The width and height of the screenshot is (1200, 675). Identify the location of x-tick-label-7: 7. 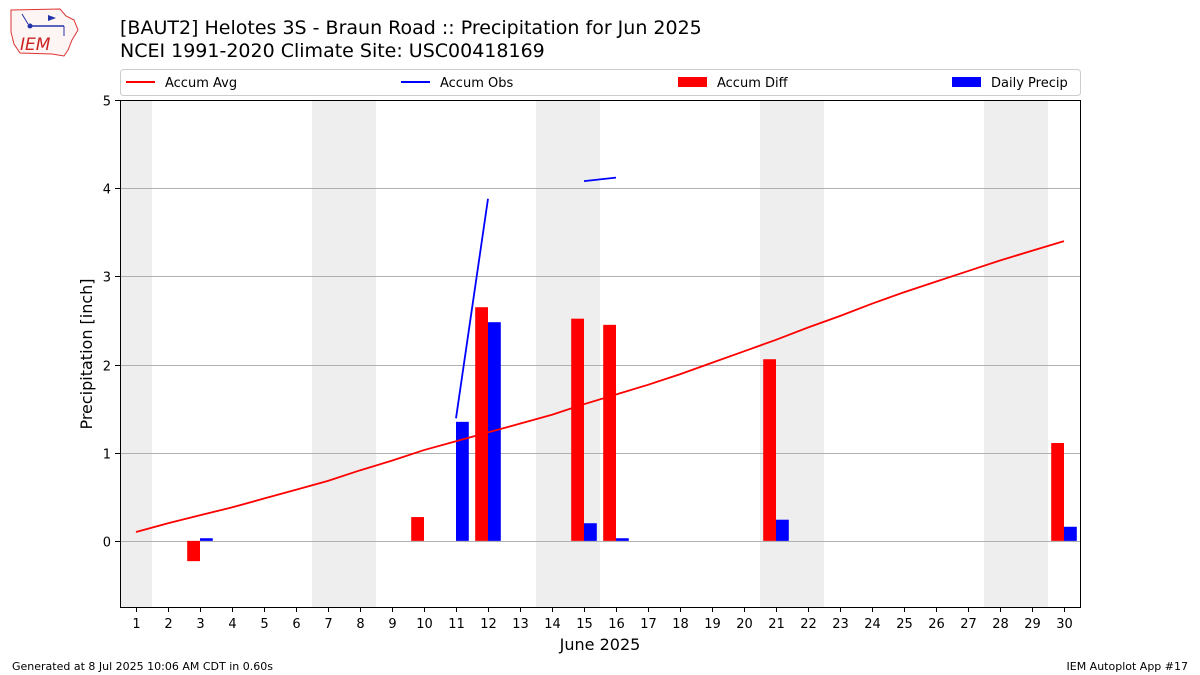
(328, 624).